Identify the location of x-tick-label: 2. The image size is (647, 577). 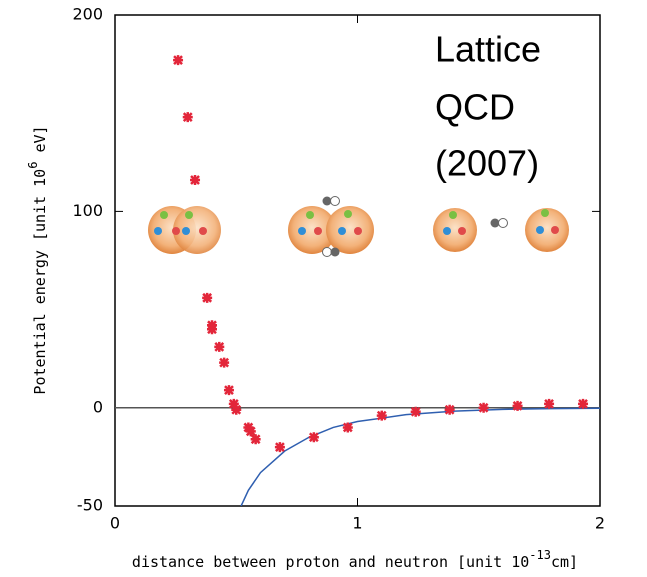
(600, 523).